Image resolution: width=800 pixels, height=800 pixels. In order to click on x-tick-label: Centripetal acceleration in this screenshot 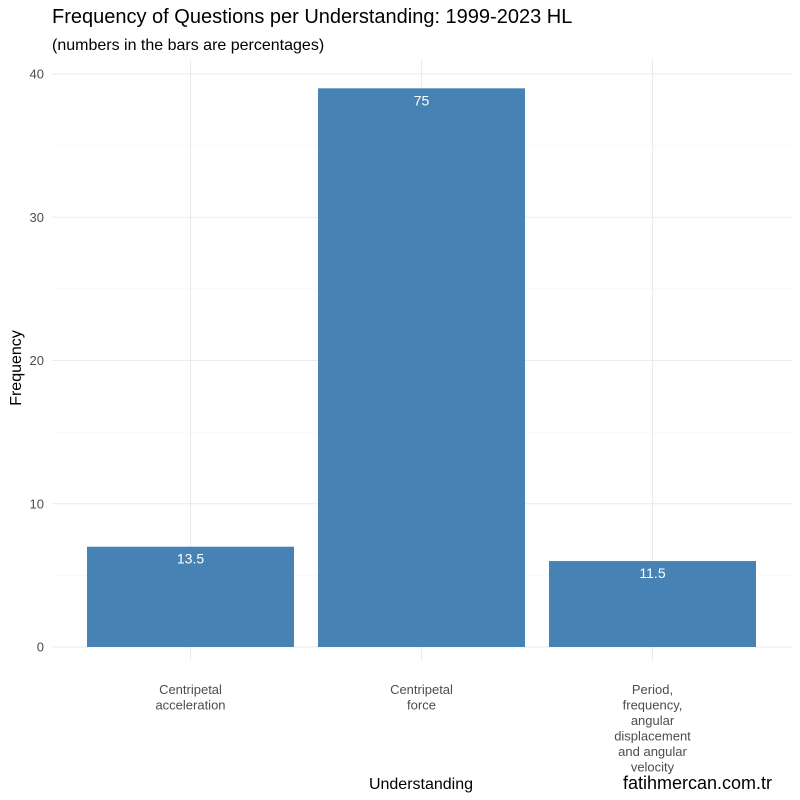, I will do `click(190, 697)`.